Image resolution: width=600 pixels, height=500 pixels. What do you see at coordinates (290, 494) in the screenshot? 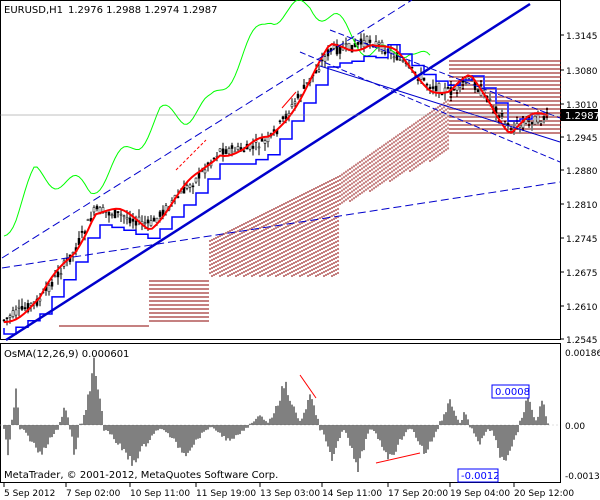
I see `time-tick-label: 13 Sep 03:00` at bounding box center [290, 494].